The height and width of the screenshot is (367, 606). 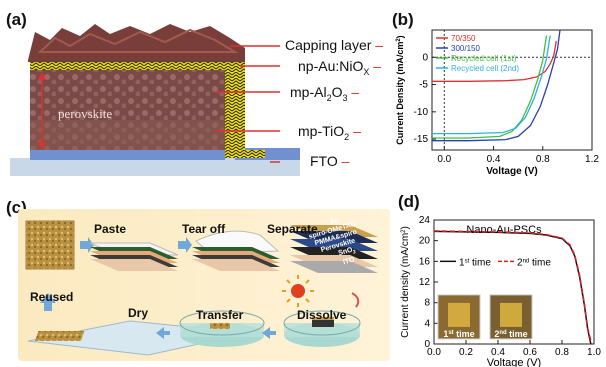 I want to click on chart-b-ytick-label: 0, so click(x=425, y=57).